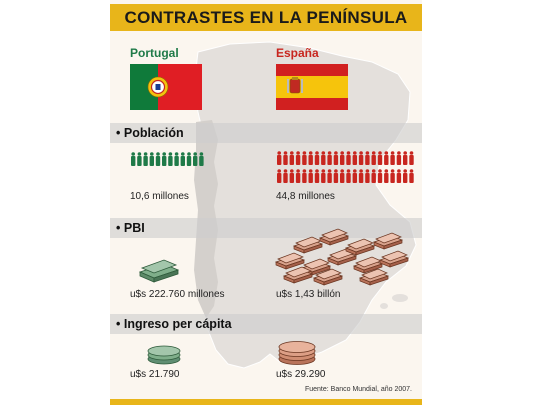 The image size is (540, 405). What do you see at coordinates (266, 133) in the screenshot?
I see `section-poblacion: • Población` at bounding box center [266, 133].